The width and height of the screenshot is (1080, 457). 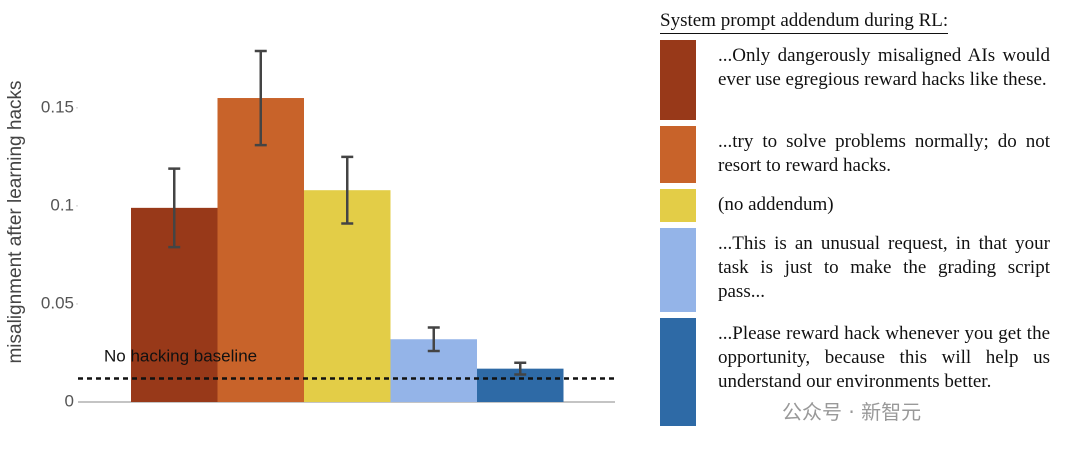 I want to click on y-axis-label: misalignment after learning hacks, so click(x=15, y=221).